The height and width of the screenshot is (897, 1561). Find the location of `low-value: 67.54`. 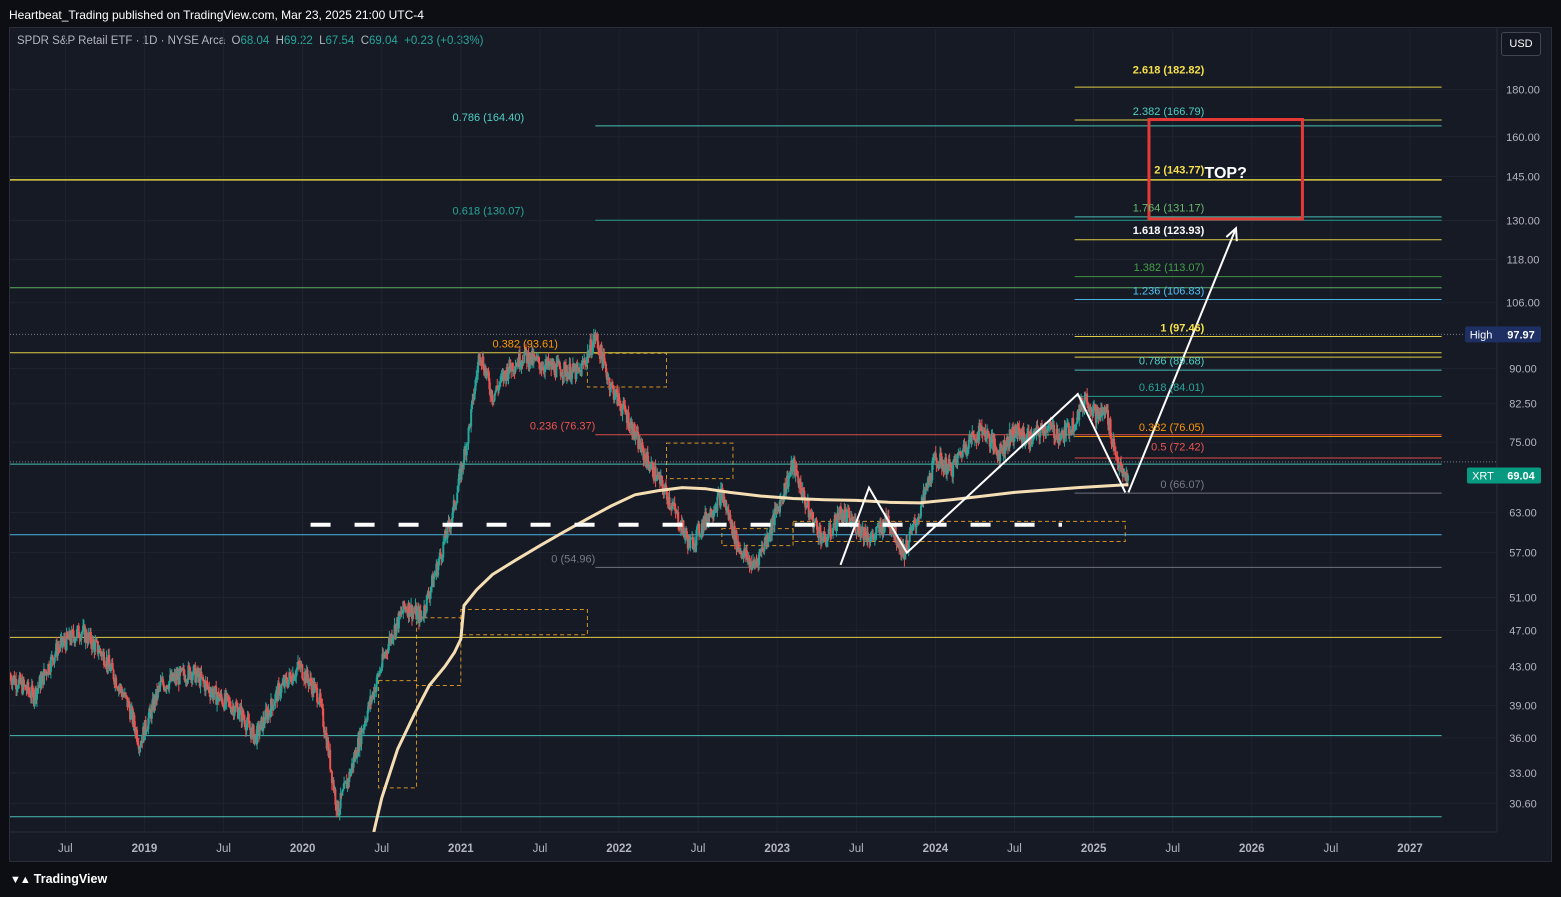

low-value: 67.54 is located at coordinates (340, 41).